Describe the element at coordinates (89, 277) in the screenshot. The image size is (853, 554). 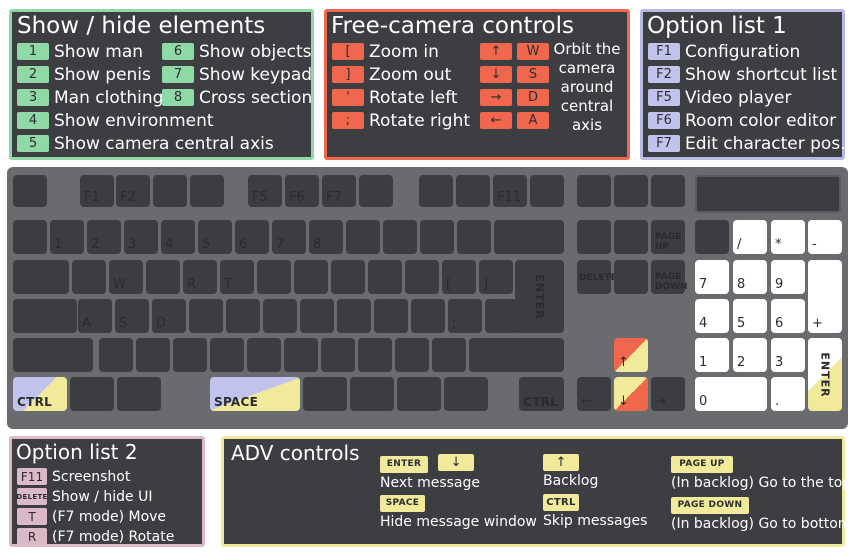
I see `key-q` at that location.